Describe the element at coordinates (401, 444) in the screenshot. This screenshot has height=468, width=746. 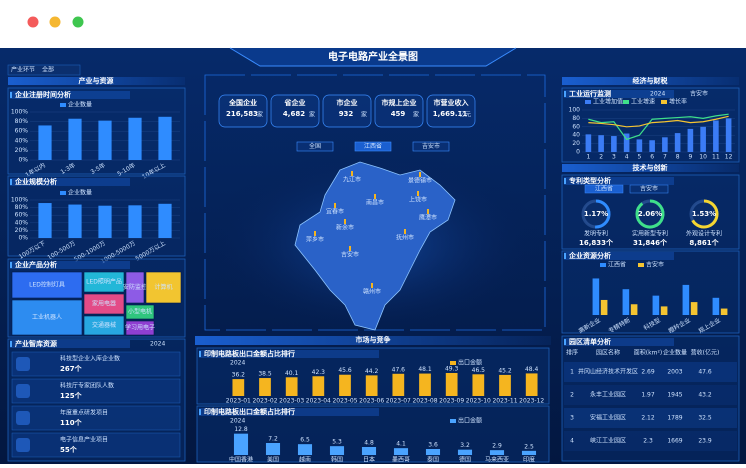
I see `value-label: 4.1` at that location.